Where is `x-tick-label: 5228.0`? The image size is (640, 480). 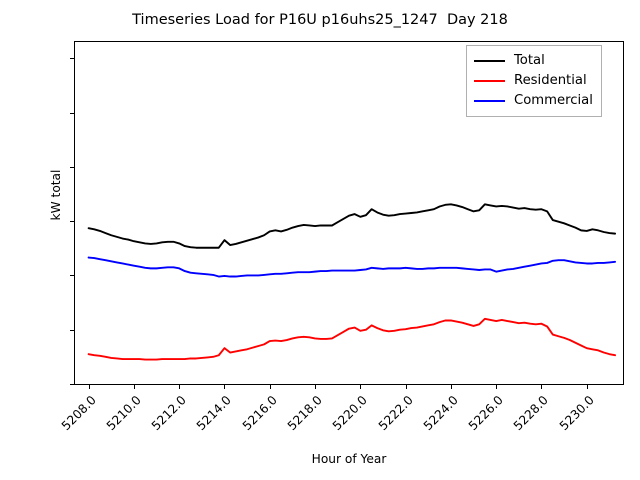 x-tick-label: 5228.0 is located at coordinates (531, 413).